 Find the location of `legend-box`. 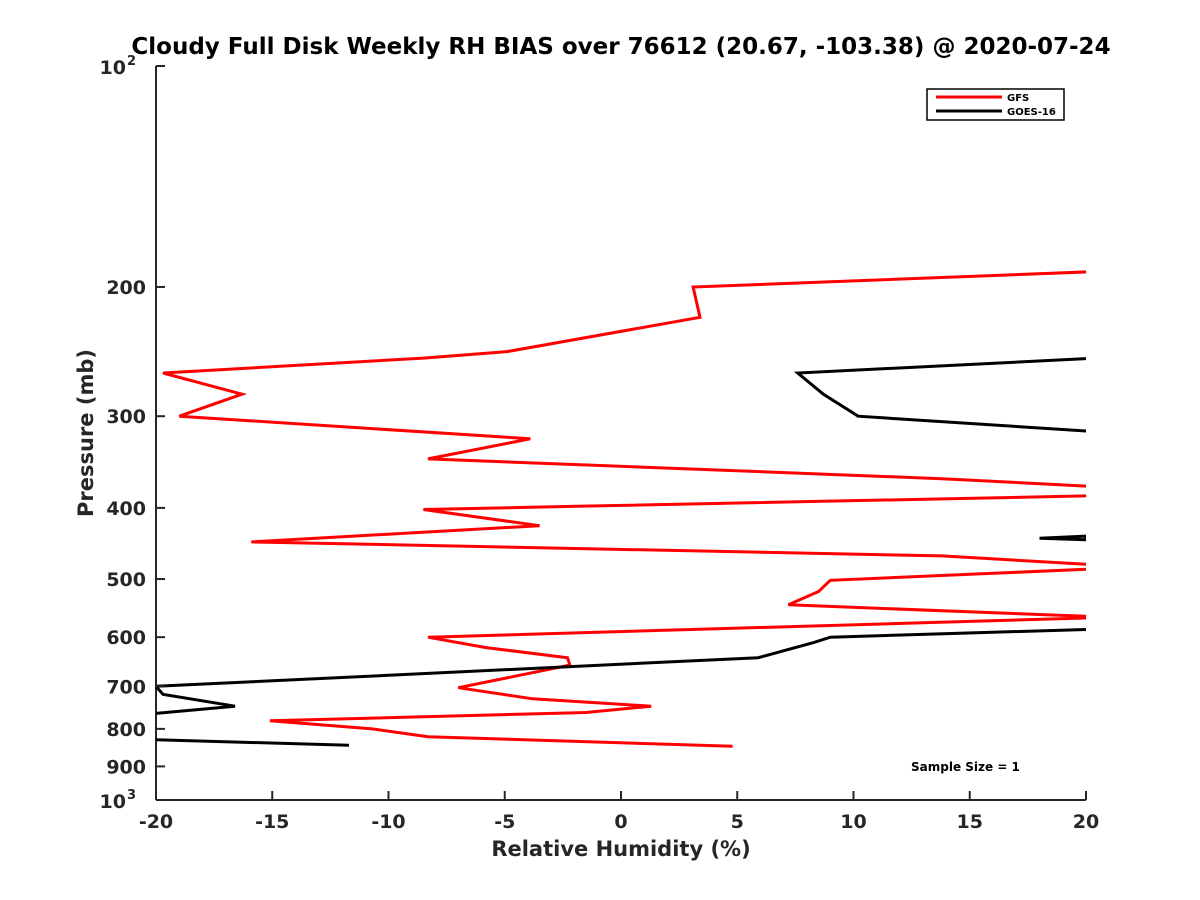

legend-box is located at coordinates (995, 104).